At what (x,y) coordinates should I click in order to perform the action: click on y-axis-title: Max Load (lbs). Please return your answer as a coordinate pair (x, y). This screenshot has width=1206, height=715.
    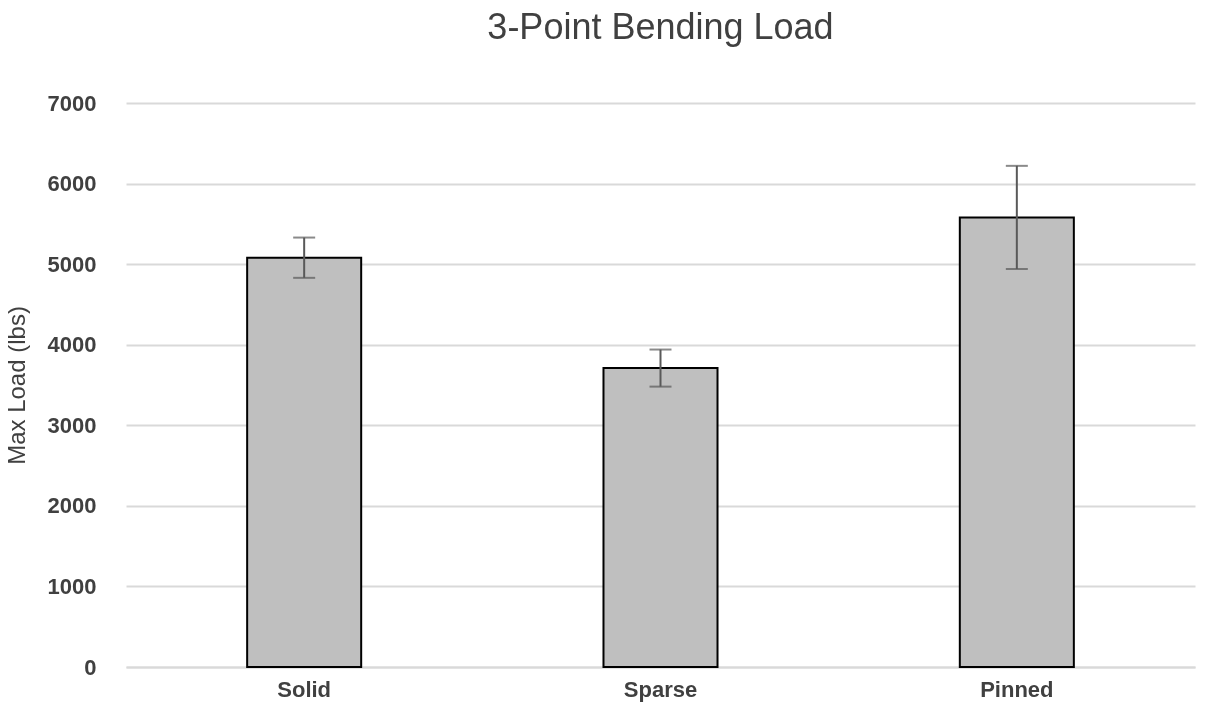
    Looking at the image, I should click on (16, 385).